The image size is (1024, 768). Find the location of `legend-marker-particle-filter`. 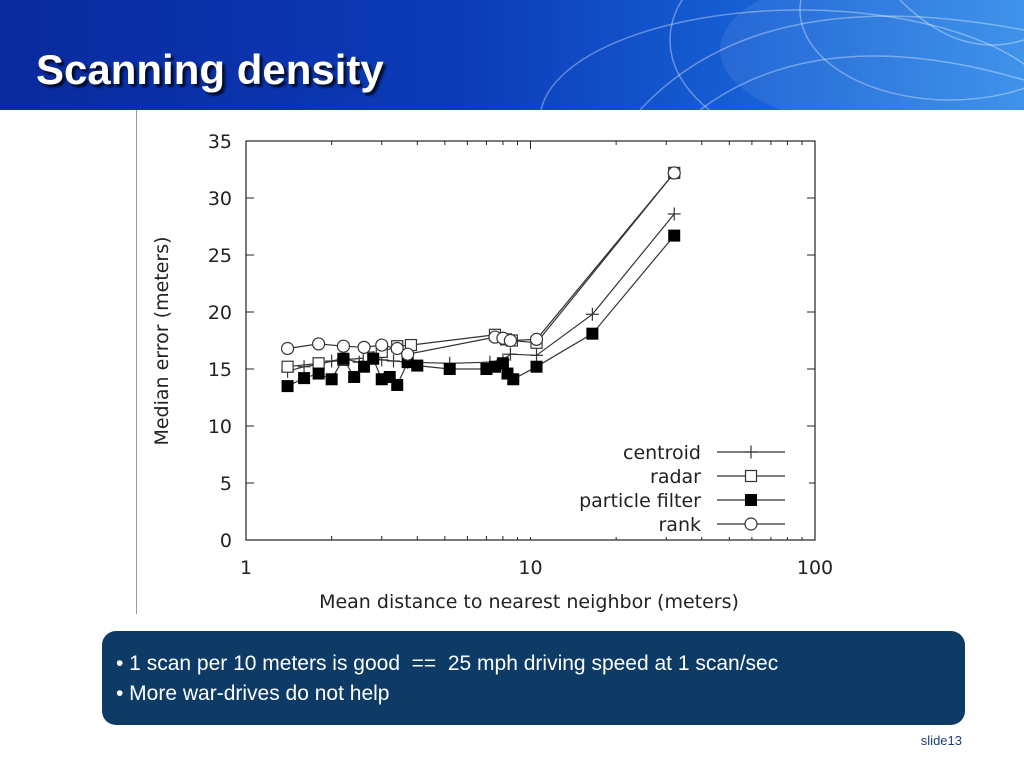

legend-marker-particle-filter is located at coordinates (751, 500).